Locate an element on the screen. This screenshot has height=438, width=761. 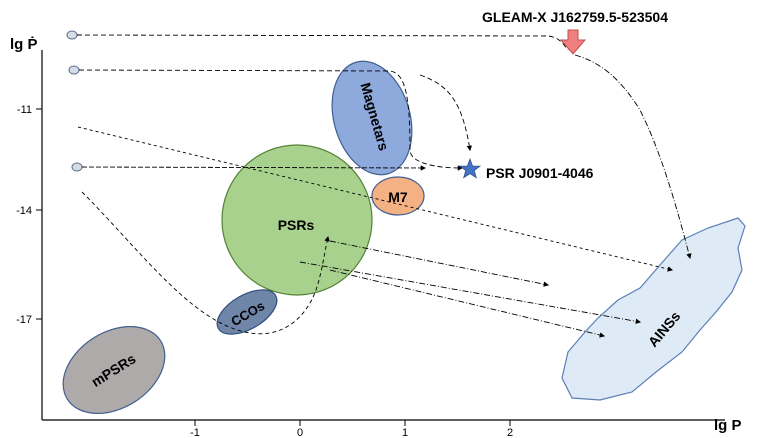
gleam-marker is located at coordinates (573, 42).